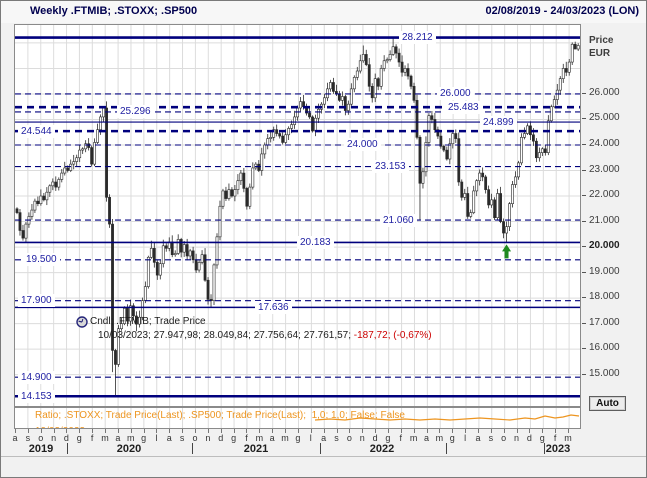 This screenshot has height=478, width=647. I want to click on legend-change-negative: -187,72; (-0,67%), so click(392, 335).